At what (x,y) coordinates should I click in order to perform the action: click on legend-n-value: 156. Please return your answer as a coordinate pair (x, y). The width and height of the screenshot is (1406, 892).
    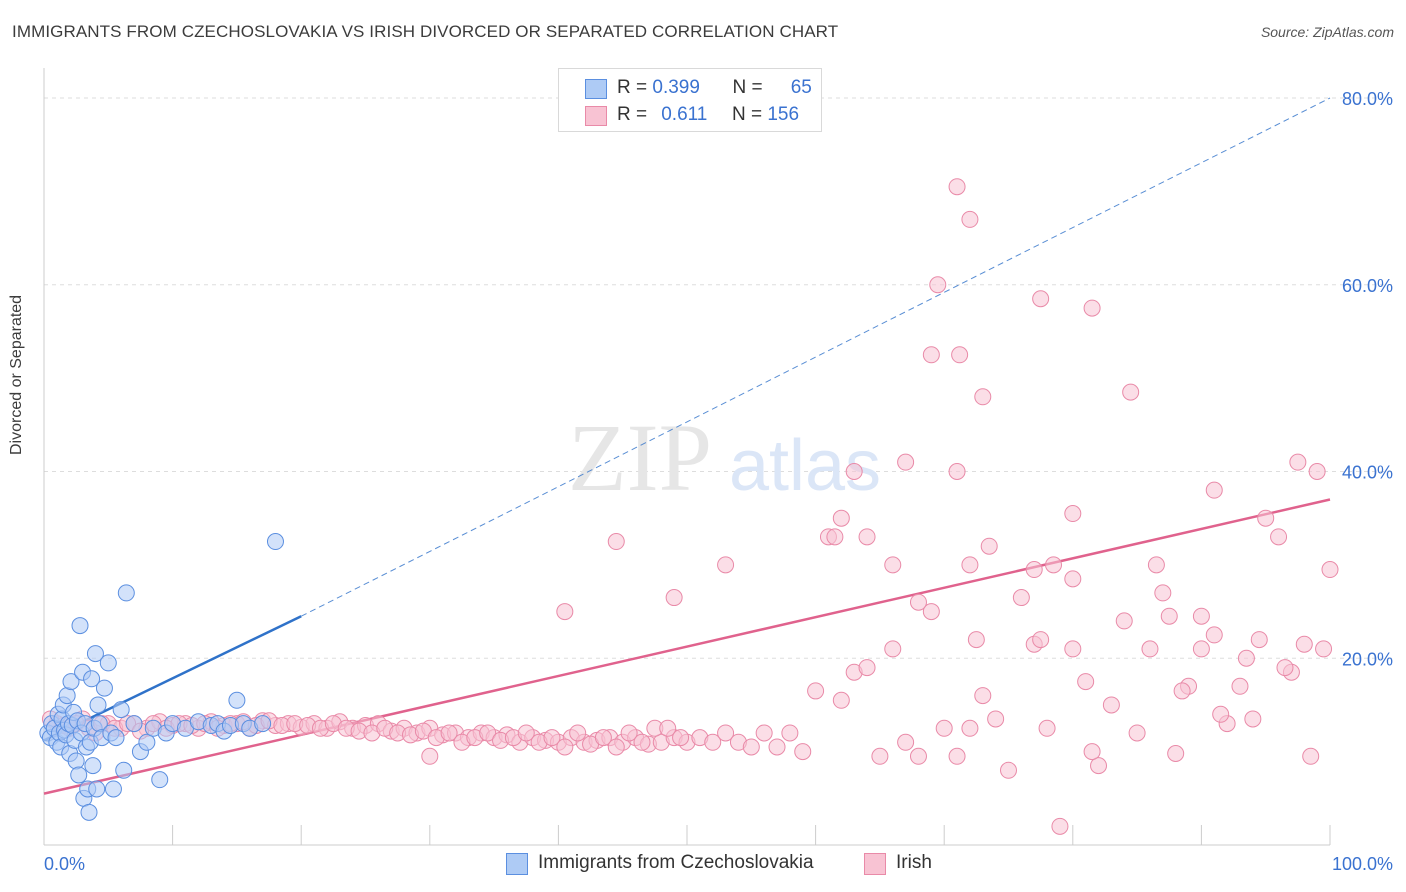
    Looking at the image, I should click on (783, 114).